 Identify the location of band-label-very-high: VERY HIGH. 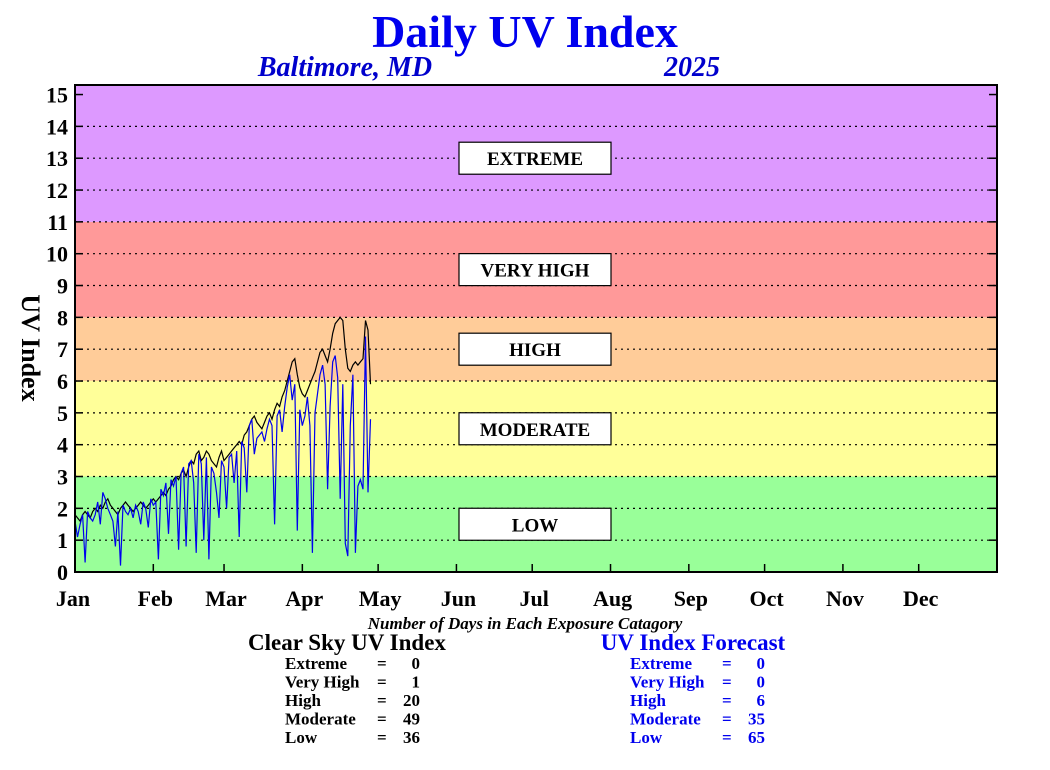
(535, 270).